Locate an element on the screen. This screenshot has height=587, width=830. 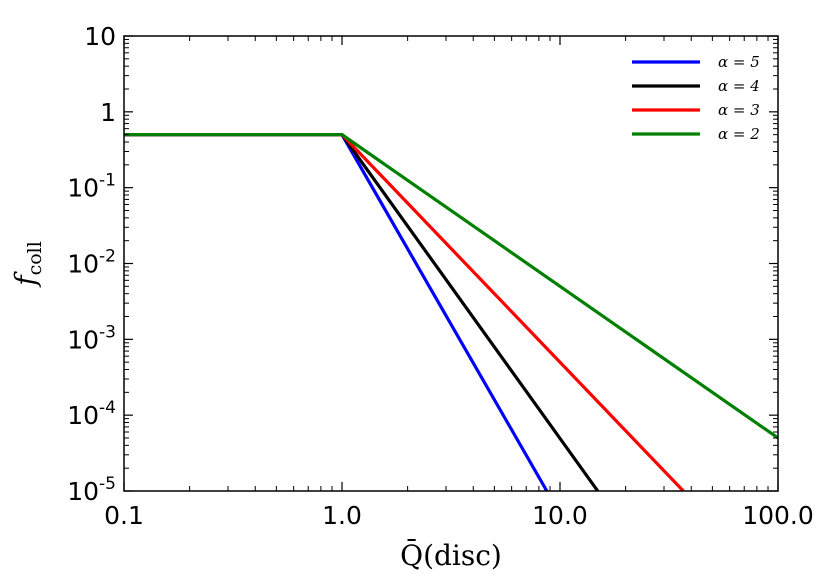
legend-label: α = 2 is located at coordinates (739, 134).